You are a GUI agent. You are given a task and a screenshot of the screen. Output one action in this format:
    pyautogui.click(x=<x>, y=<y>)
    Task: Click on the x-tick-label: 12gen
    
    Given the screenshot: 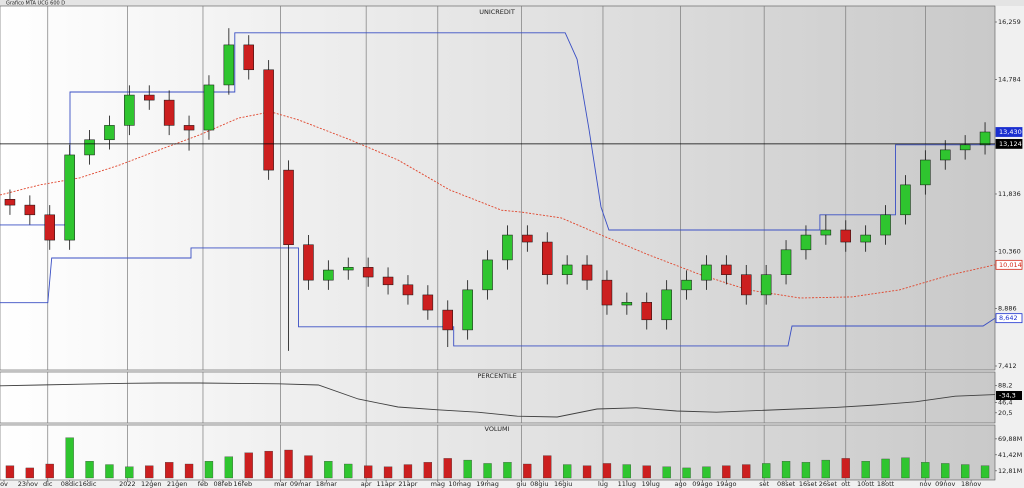 What is the action you would take?
    pyautogui.click(x=151, y=484)
    